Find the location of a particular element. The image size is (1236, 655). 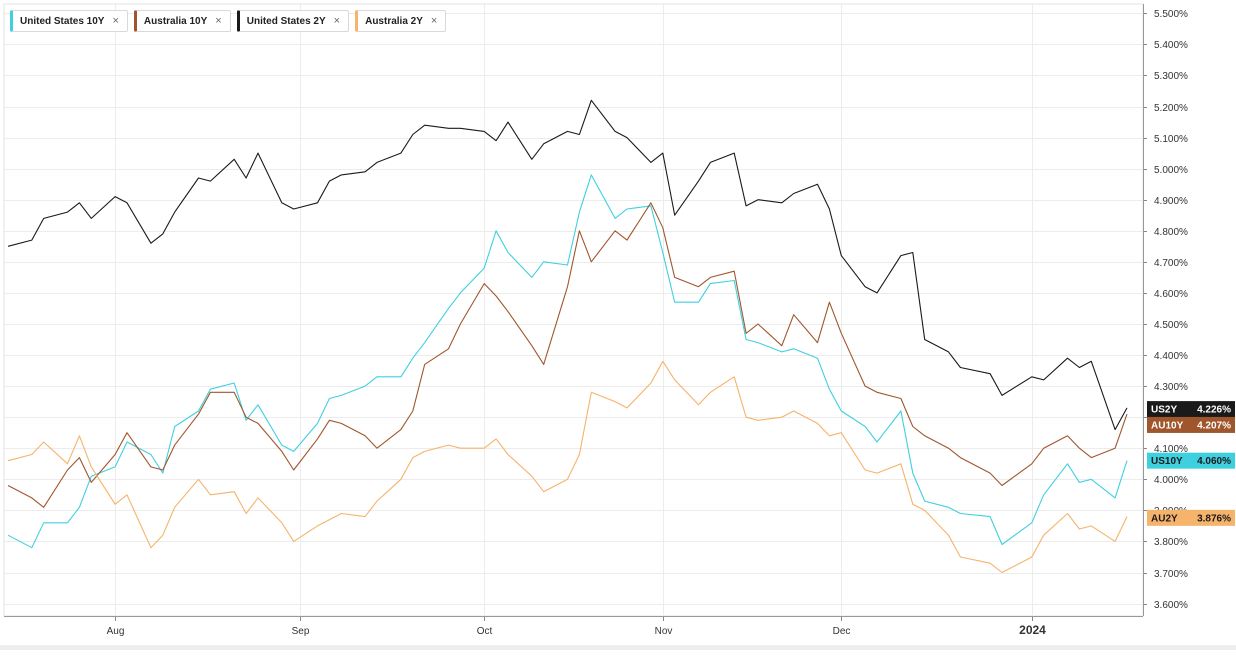

y-tick-label: 5.400% is located at coordinates (1171, 45).